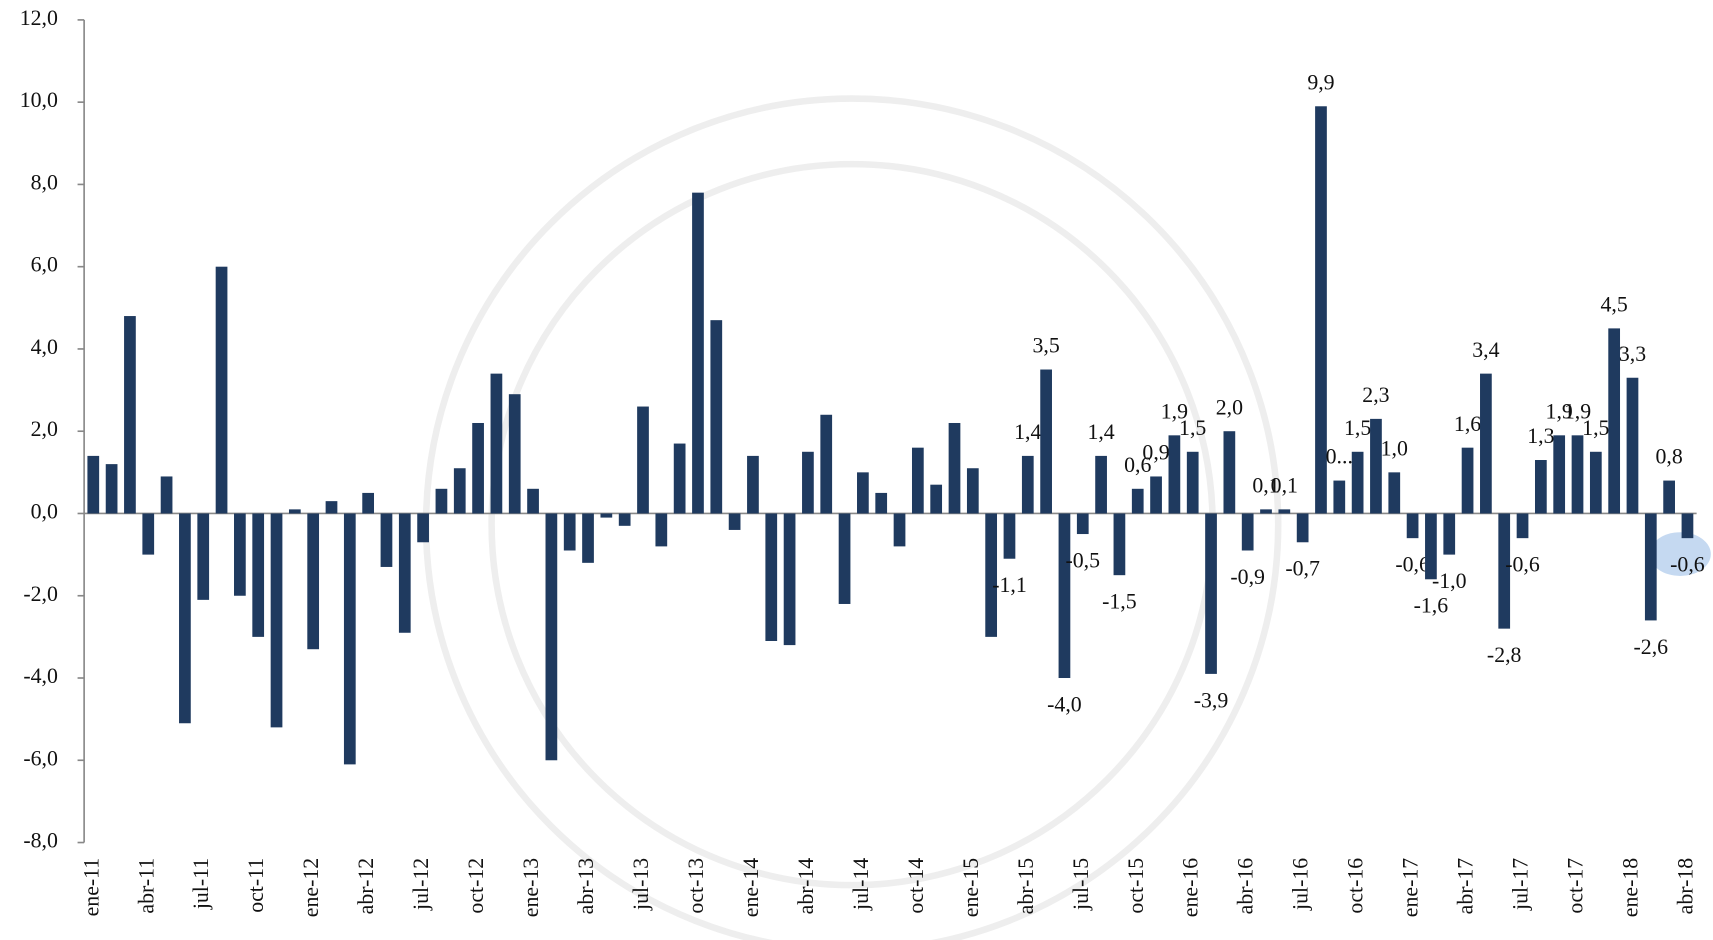  What do you see at coordinates (1045, 346) in the screenshot?
I see `value-label: 3,5` at bounding box center [1045, 346].